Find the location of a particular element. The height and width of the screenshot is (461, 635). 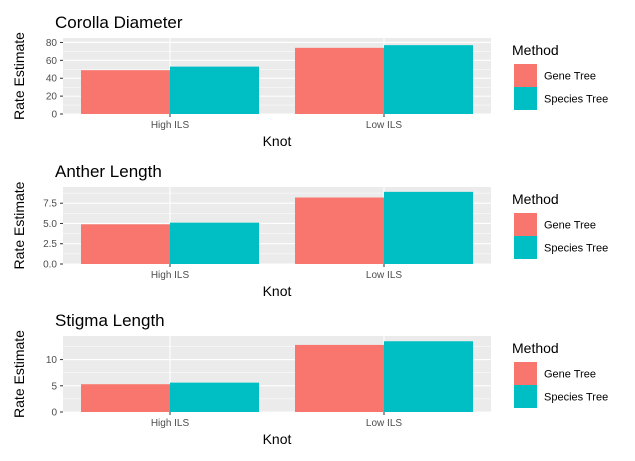

y-tick-label: 10 is located at coordinates (52, 360).